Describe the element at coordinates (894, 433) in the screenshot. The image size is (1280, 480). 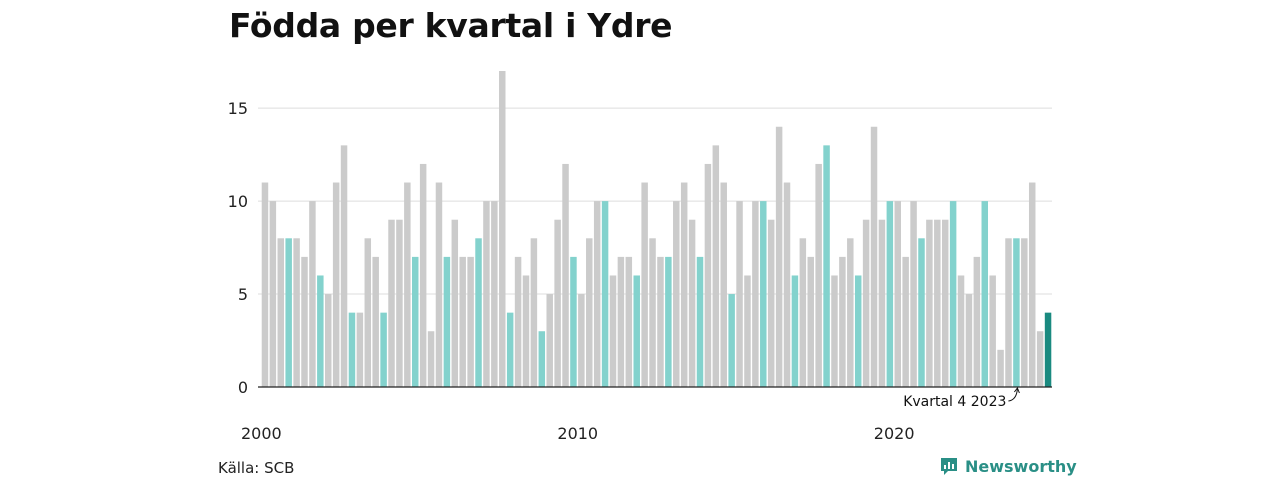
I see `x-tick-label: 2020` at that location.